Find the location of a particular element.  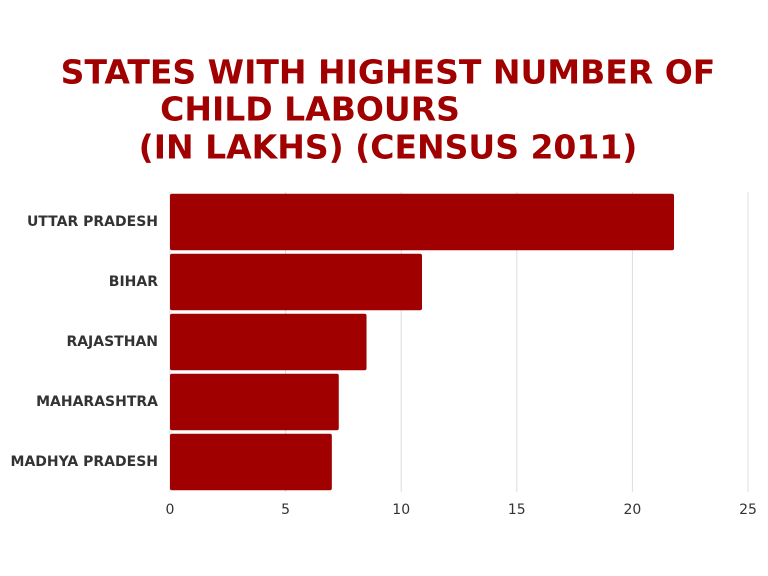

chart-title: (IN LAKHS) (CENSUS 2011) is located at coordinates (388, 147).